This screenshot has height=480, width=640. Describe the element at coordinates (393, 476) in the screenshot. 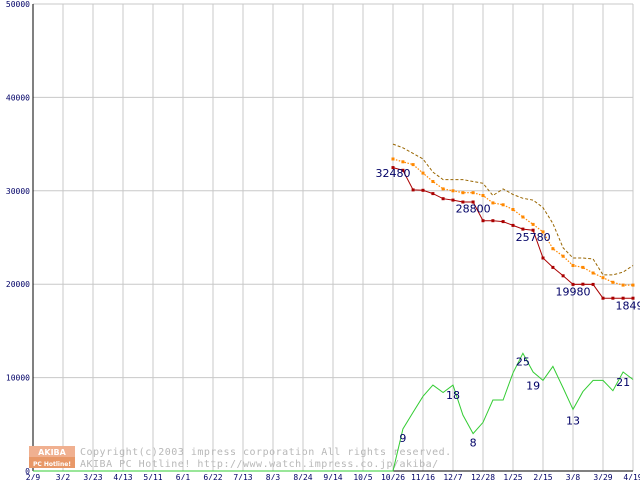

I see `x-tick-label: 10/26` at that location.